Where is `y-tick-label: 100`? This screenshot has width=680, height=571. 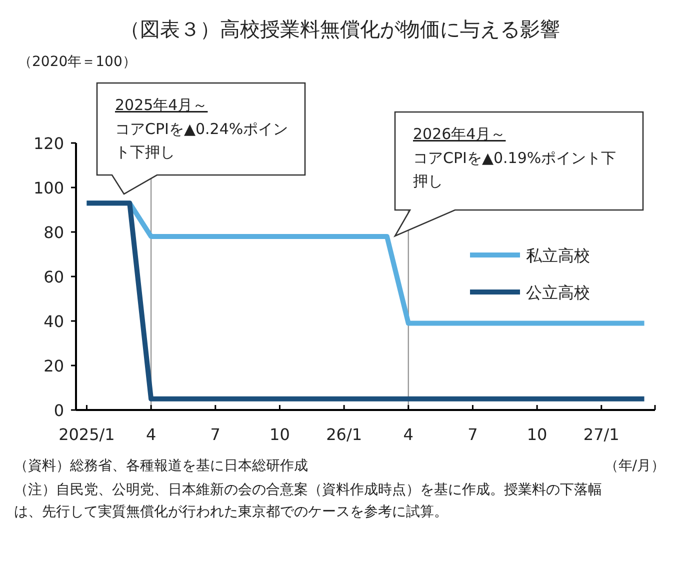
y-tick-label: 100 is located at coordinates (48, 188).